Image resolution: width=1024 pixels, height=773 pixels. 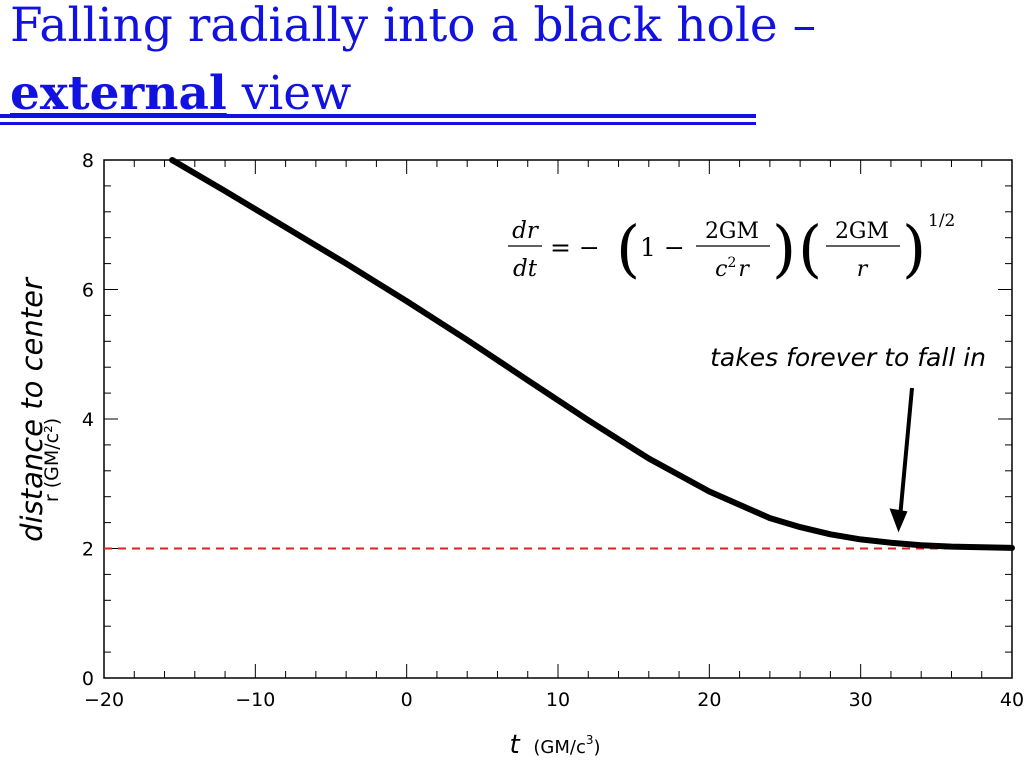 I want to click on x-tick-label: 40, so click(x=1012, y=700).